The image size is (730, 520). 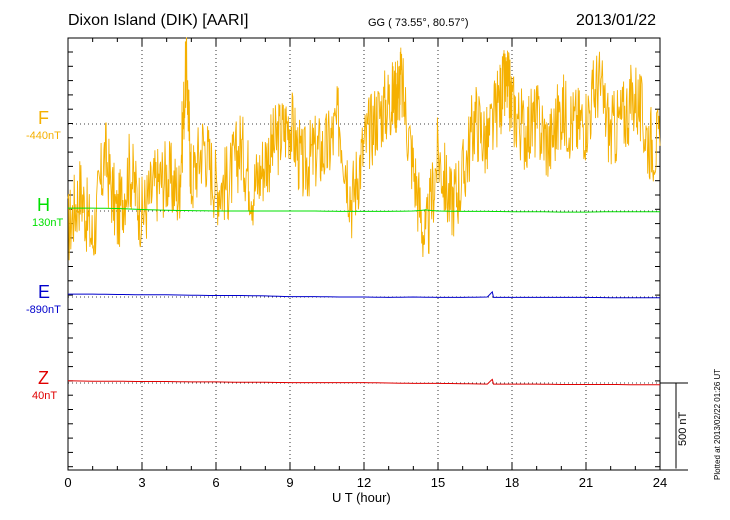 I want to click on baseline-label-F: -440nT, so click(x=43, y=136).